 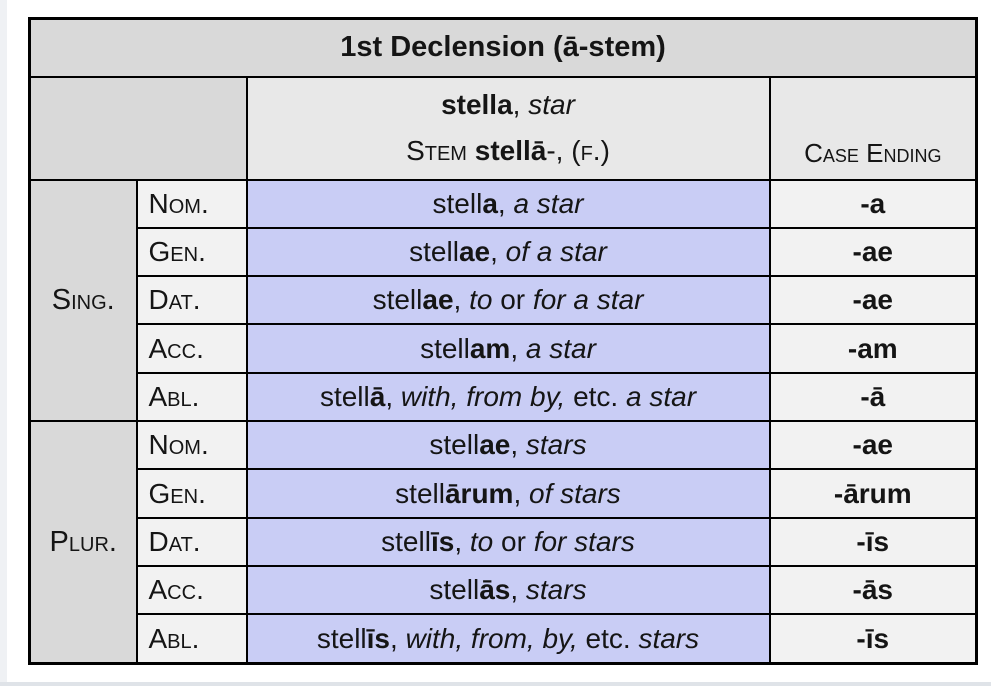 I want to click on latin-word-cell: stellae, stars, so click(x=508, y=445).